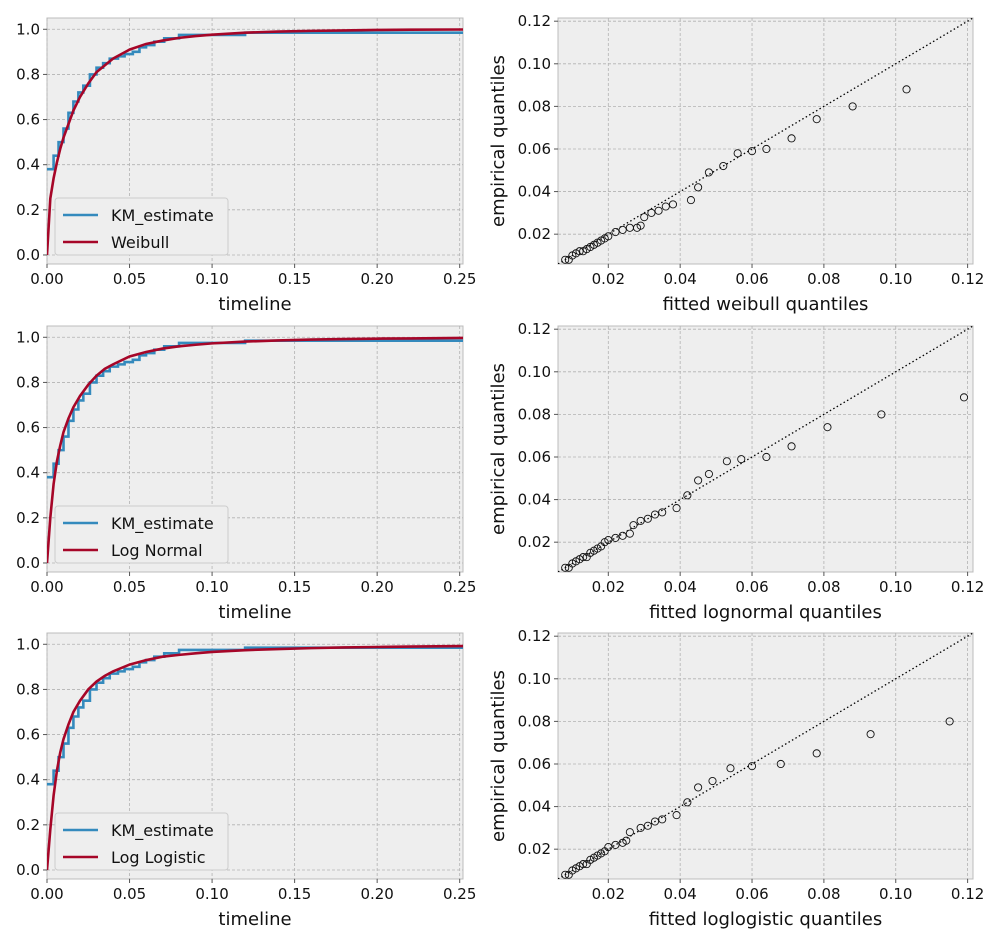 The image size is (1004, 936). What do you see at coordinates (679, 894) in the screenshot?
I see `x-tick-label: 0.04` at bounding box center [679, 894].